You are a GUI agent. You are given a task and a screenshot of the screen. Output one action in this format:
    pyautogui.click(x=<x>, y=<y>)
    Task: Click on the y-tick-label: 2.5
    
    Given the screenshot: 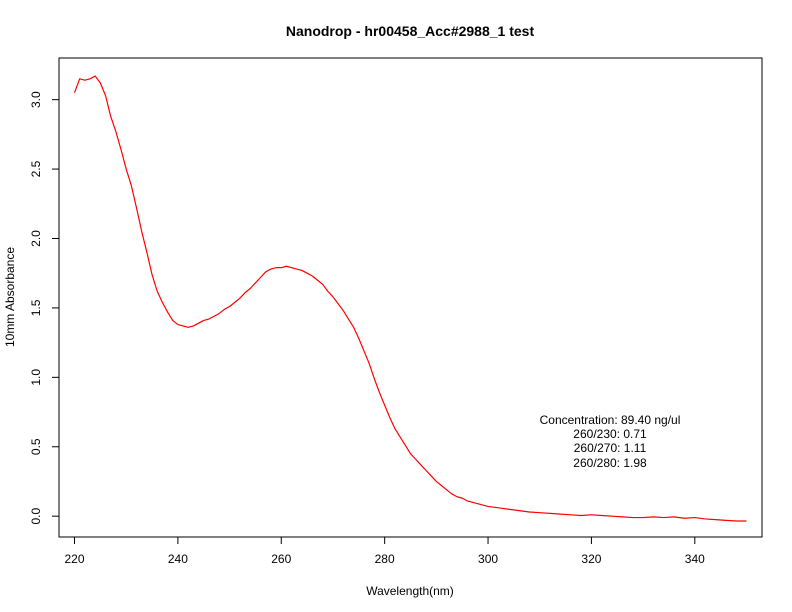 What is the action you would take?
    pyautogui.click(x=36, y=168)
    